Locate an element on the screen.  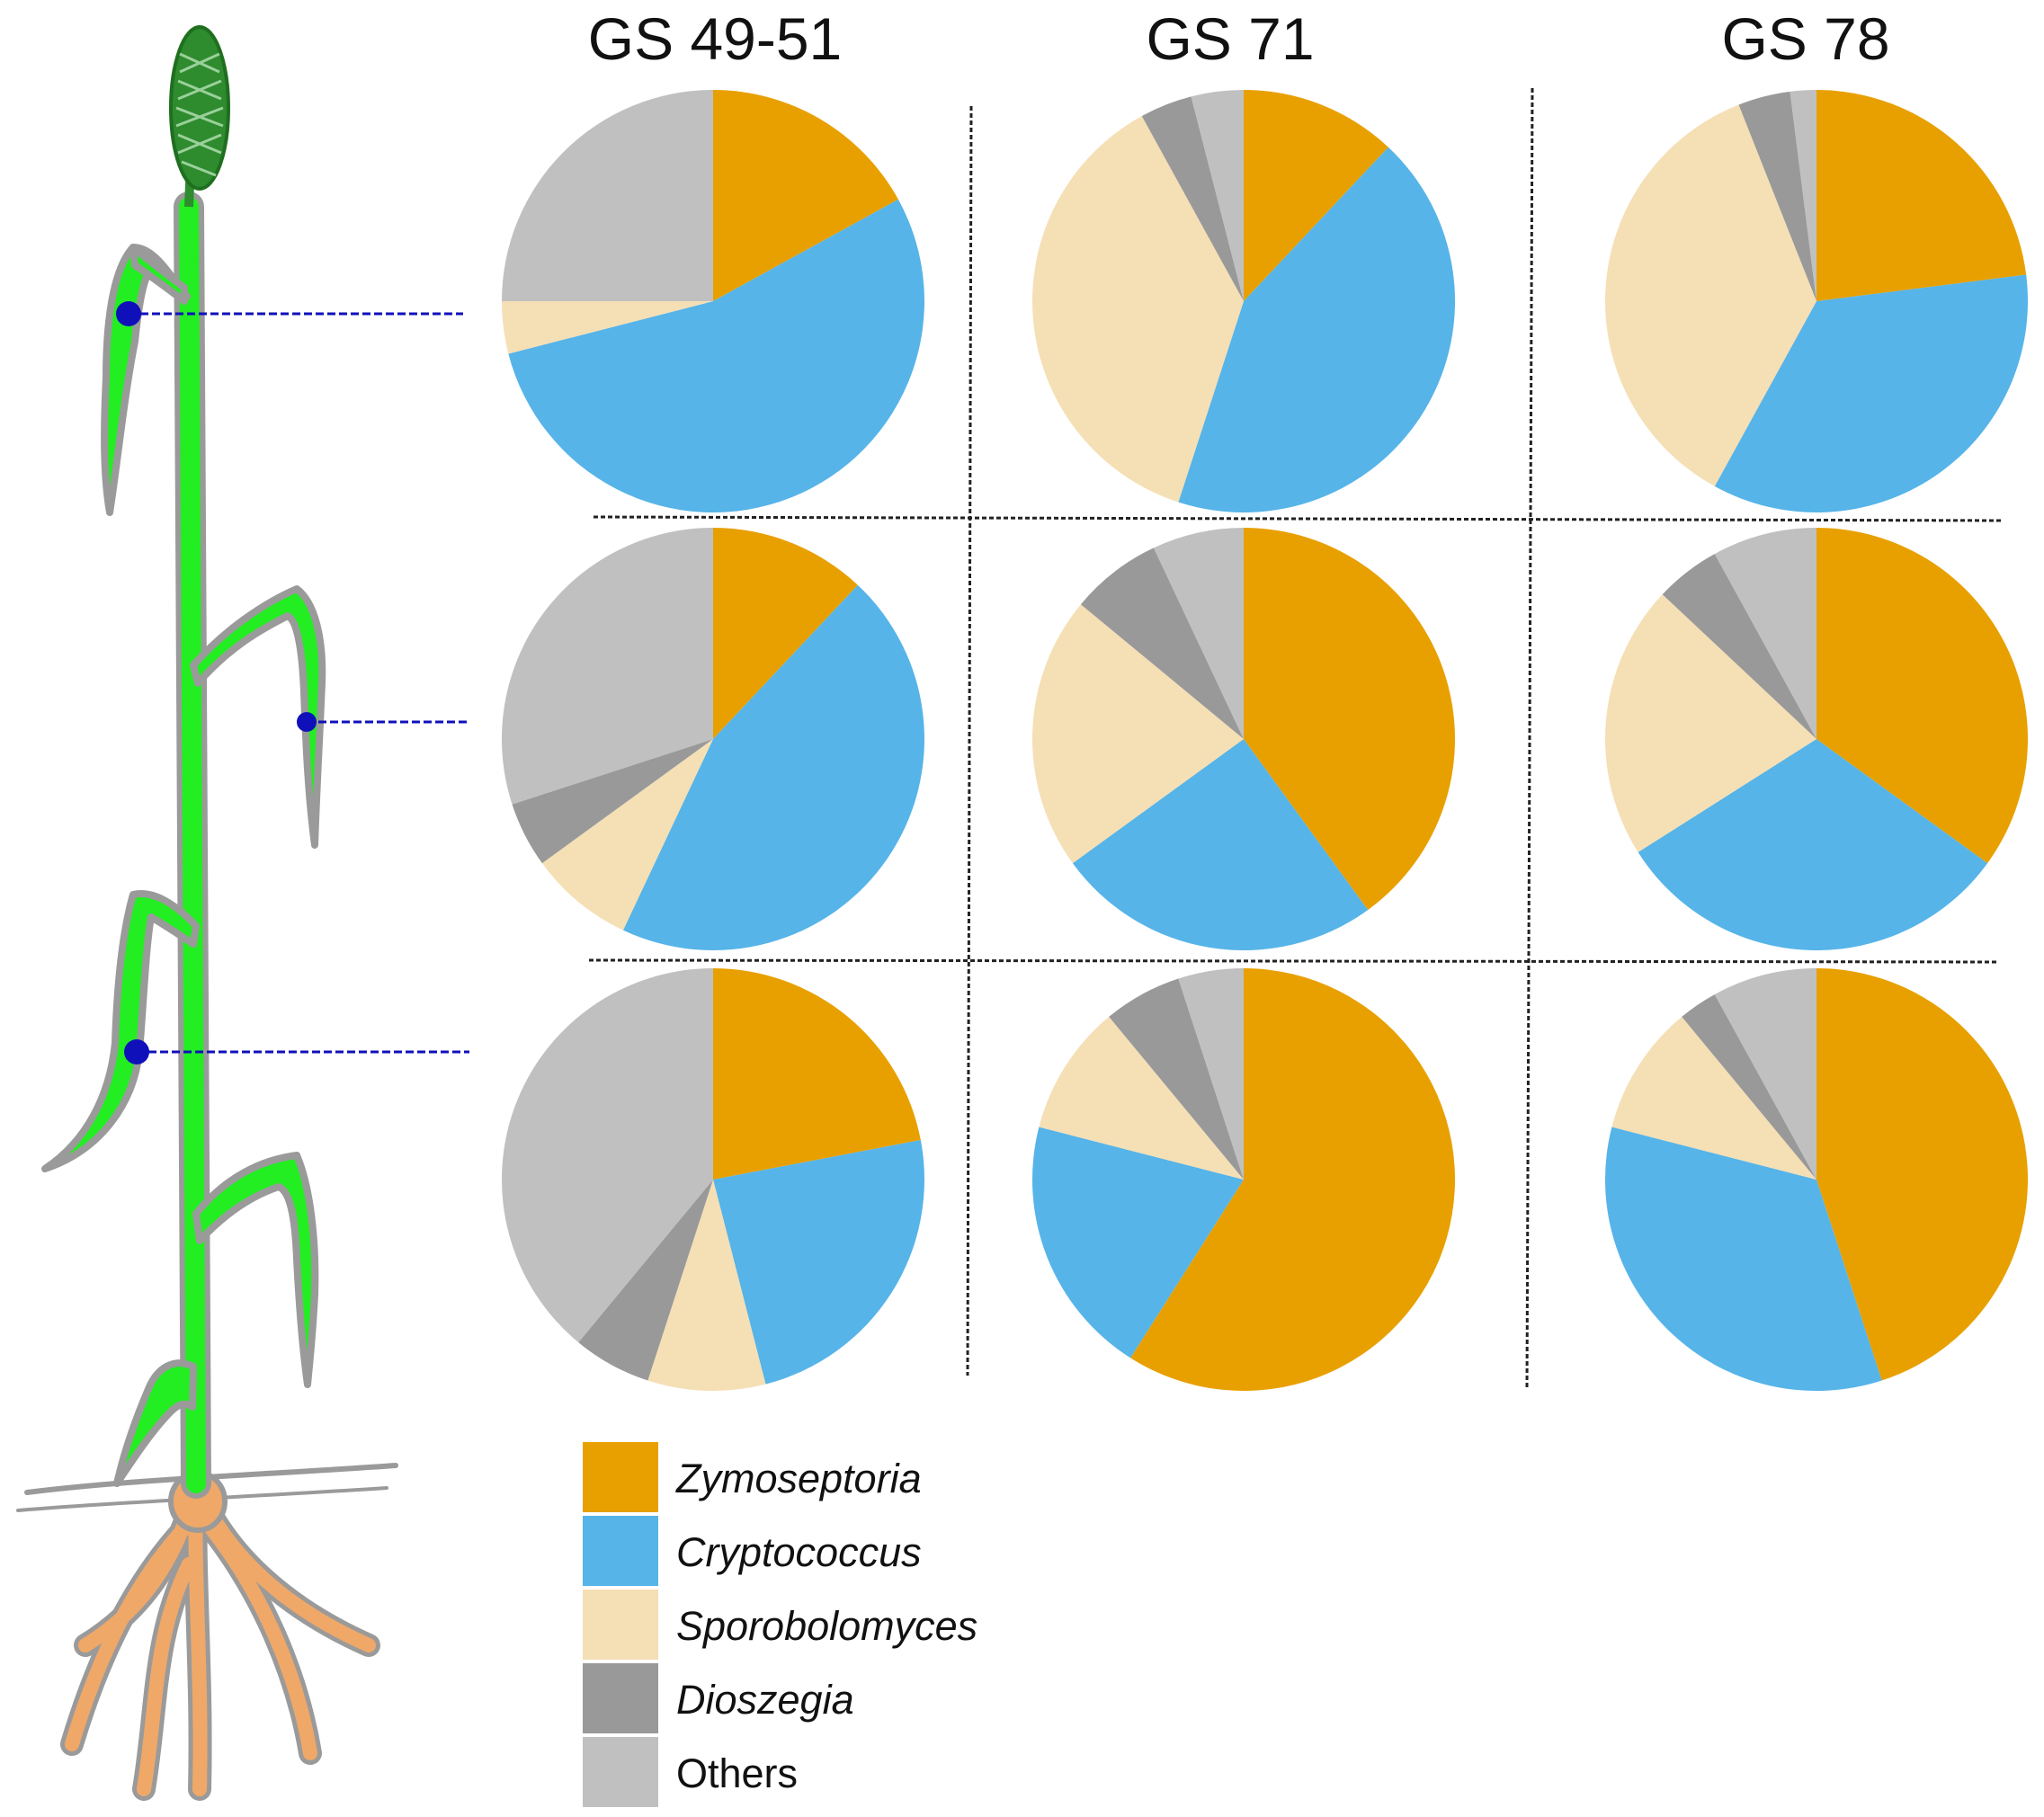
sampling-markers is located at coordinates (292, 682).